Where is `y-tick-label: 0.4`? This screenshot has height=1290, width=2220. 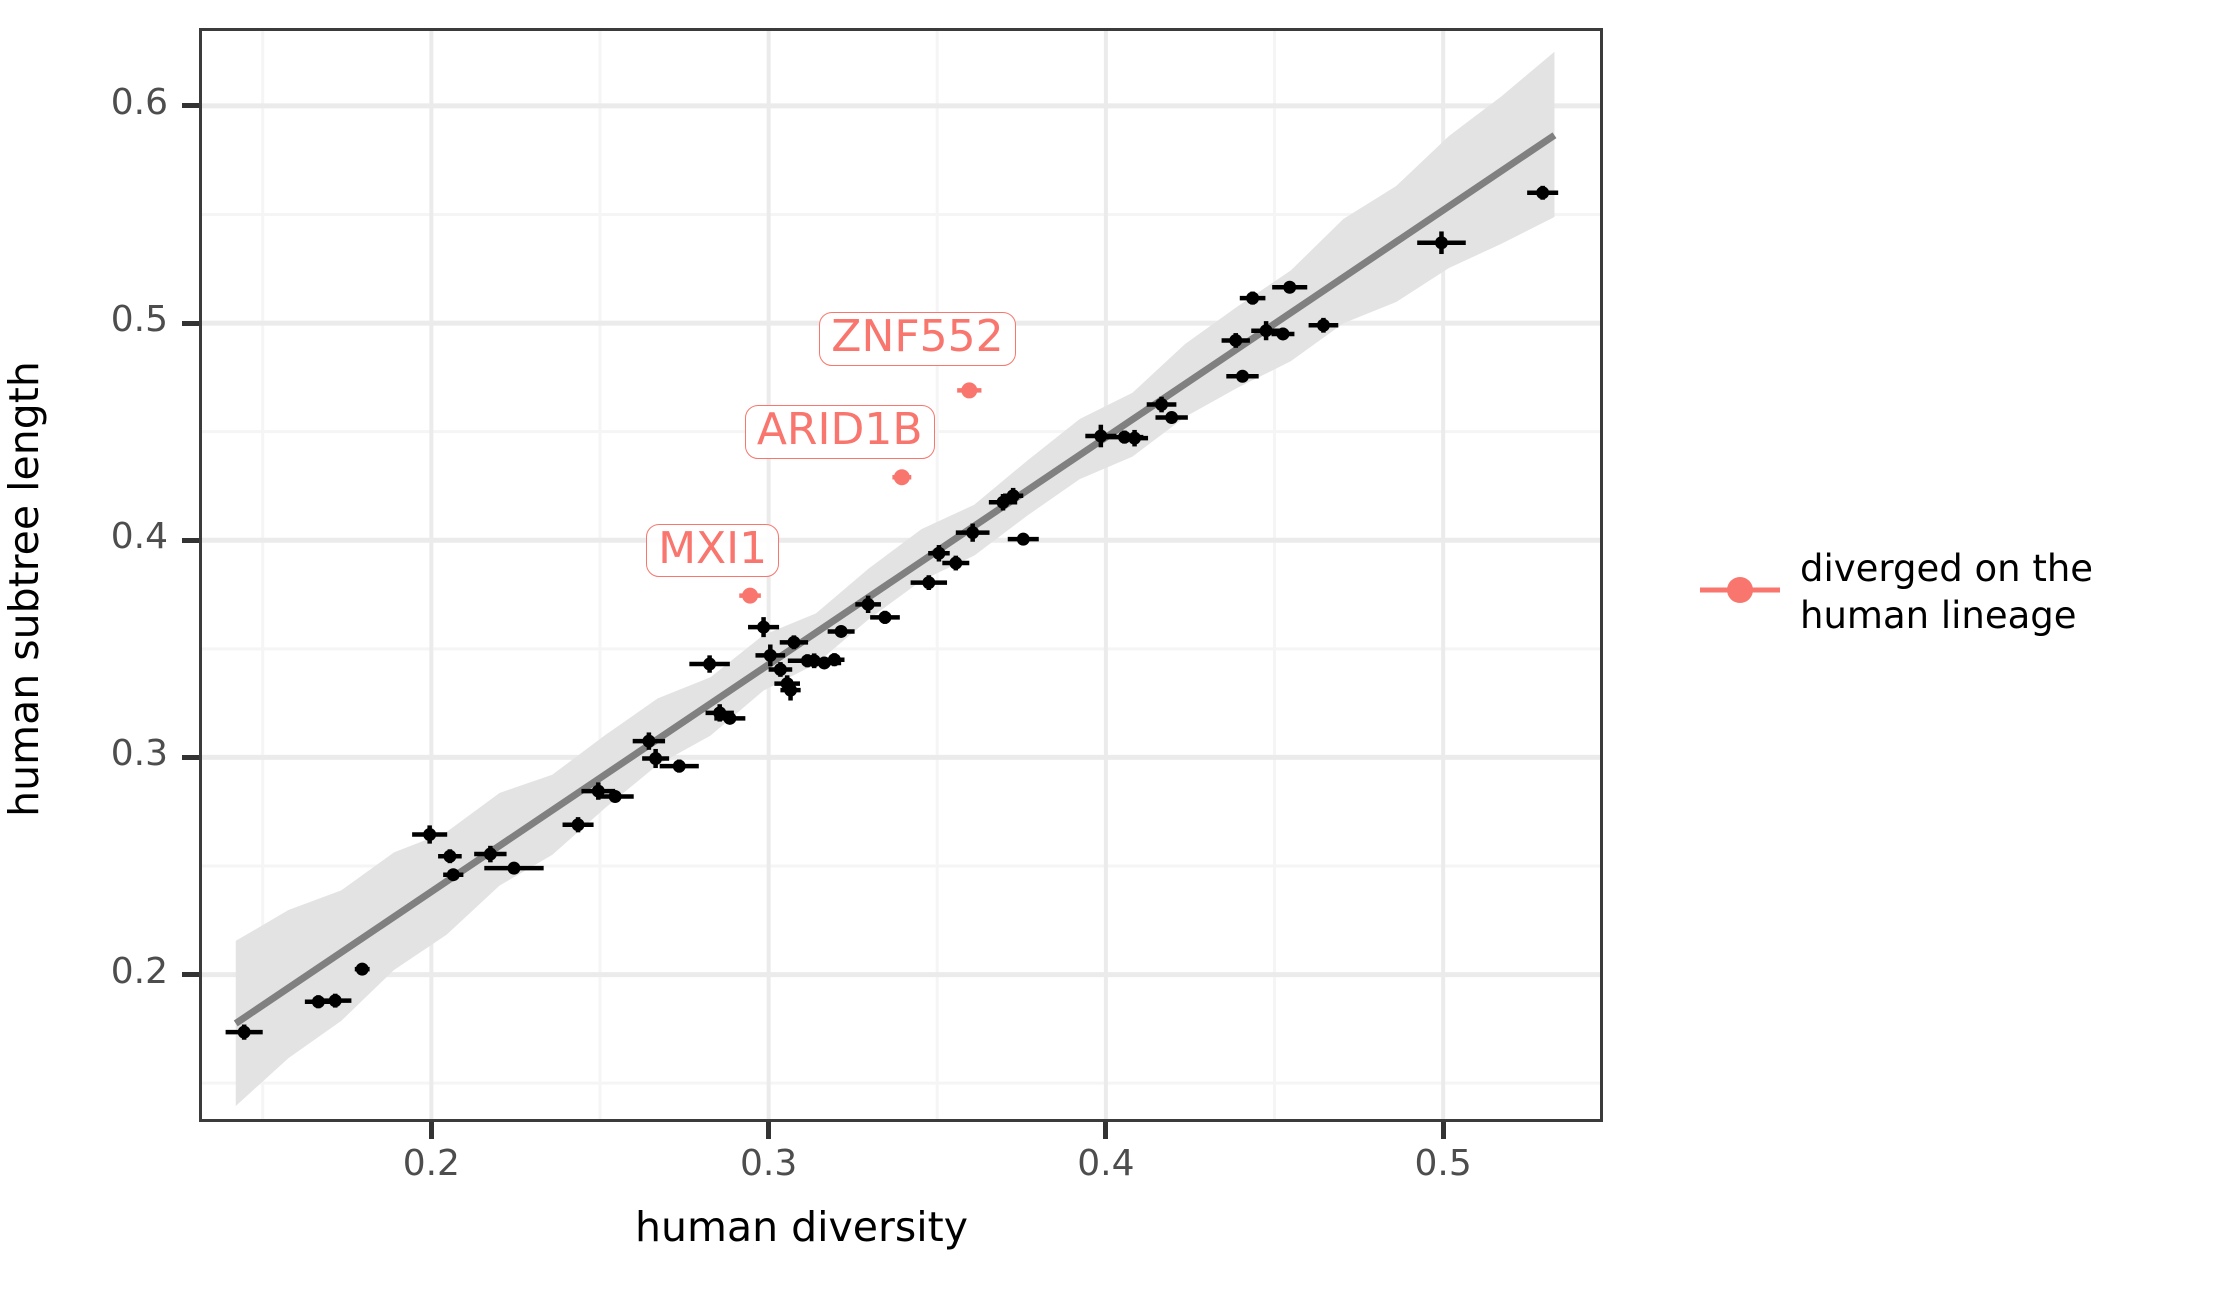 y-tick-label: 0.4 is located at coordinates (139, 537).